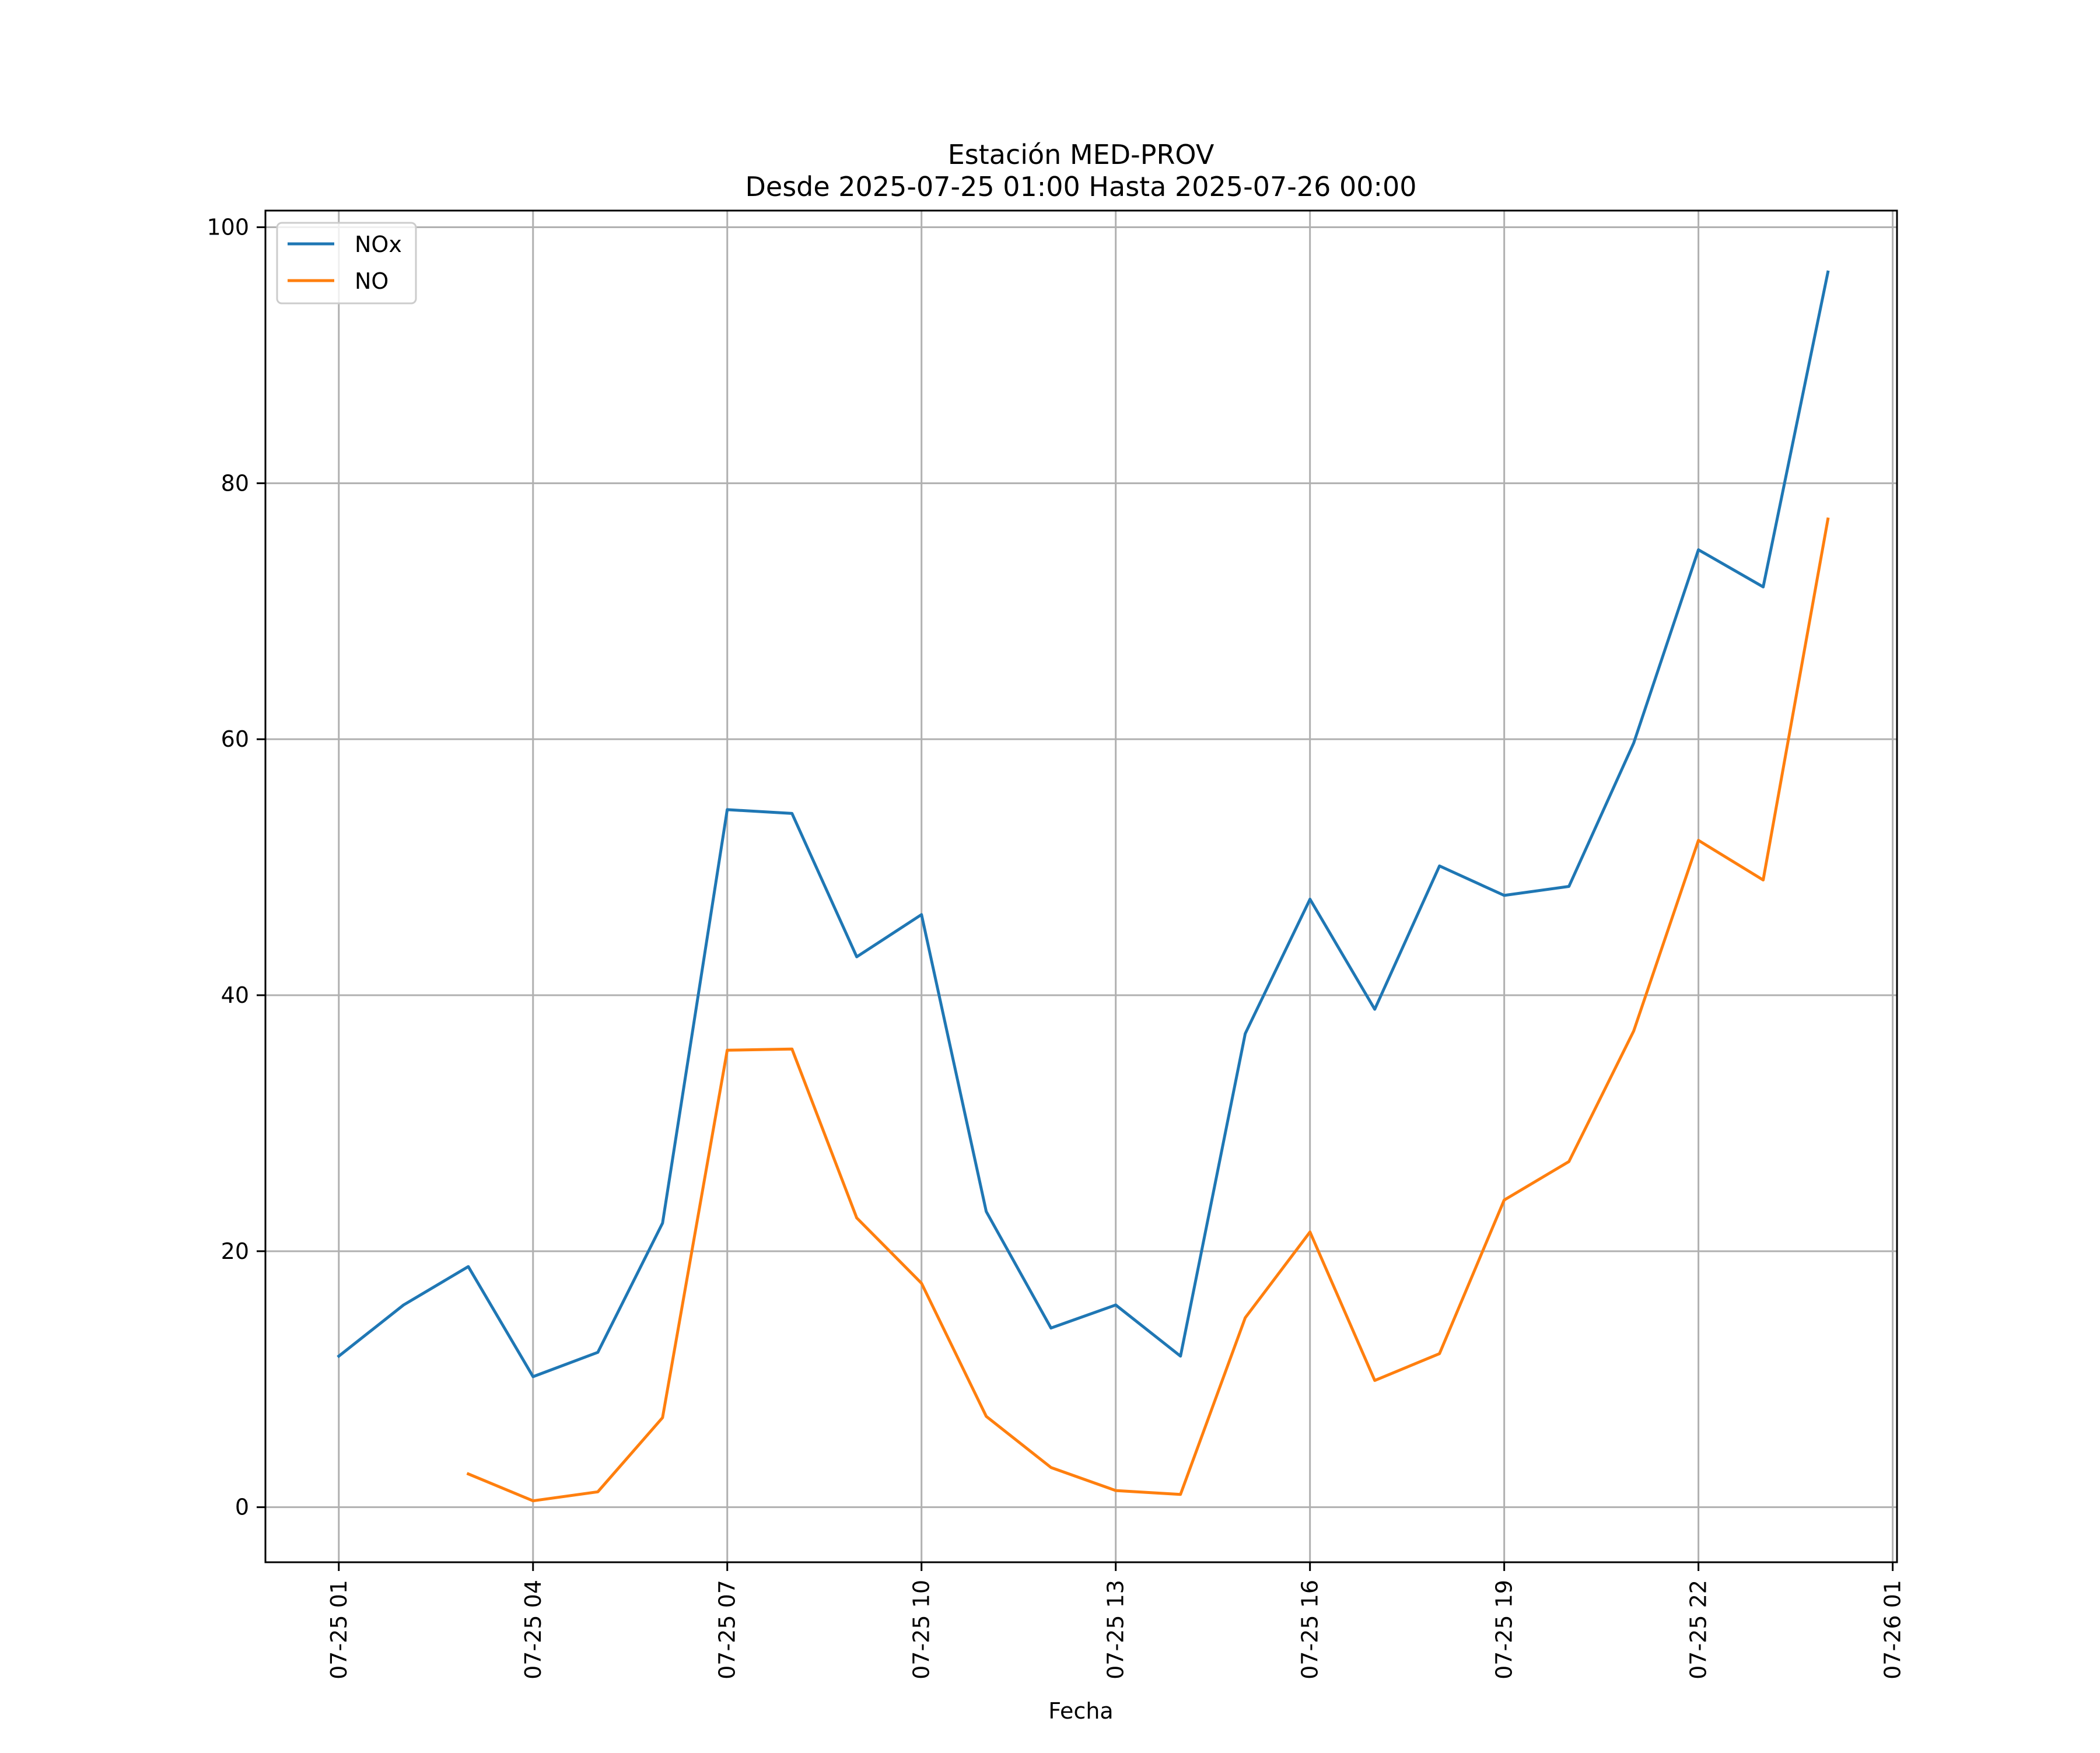 This screenshot has height=1753, width=2100. What do you see at coordinates (235, 483) in the screenshot?
I see `y-tick-label: 80` at bounding box center [235, 483].